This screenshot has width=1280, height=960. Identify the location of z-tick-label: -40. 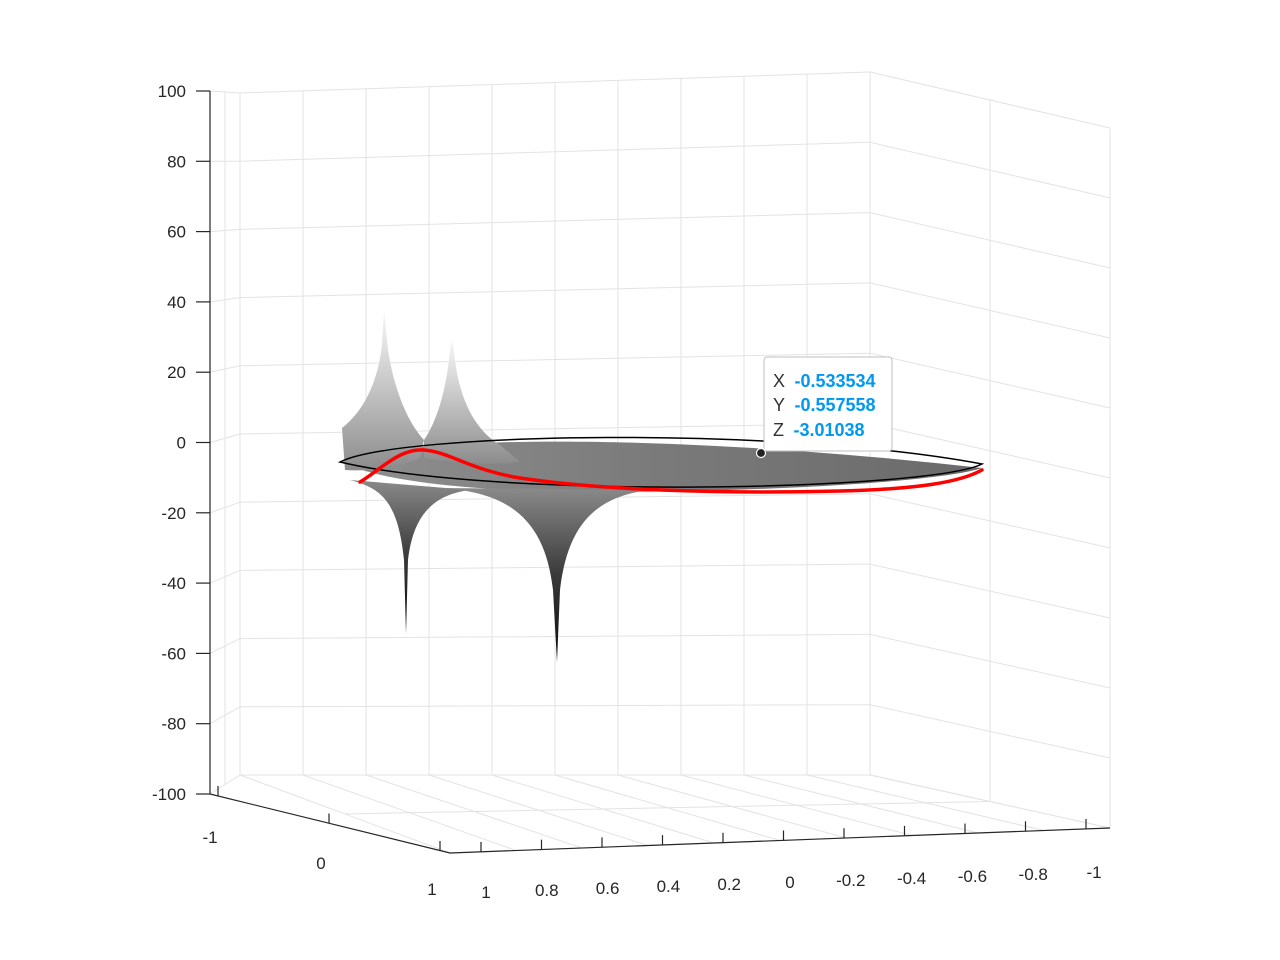
(173, 583).